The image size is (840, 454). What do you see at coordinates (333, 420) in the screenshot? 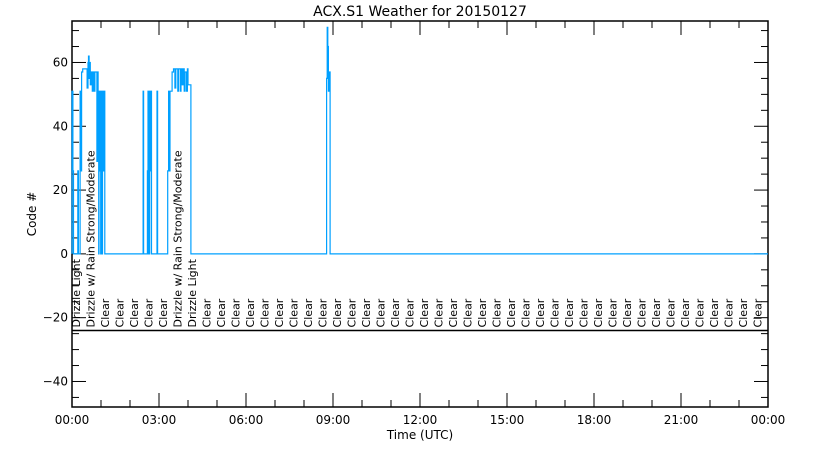
I see `x-tick-label: 09:00` at bounding box center [333, 420].